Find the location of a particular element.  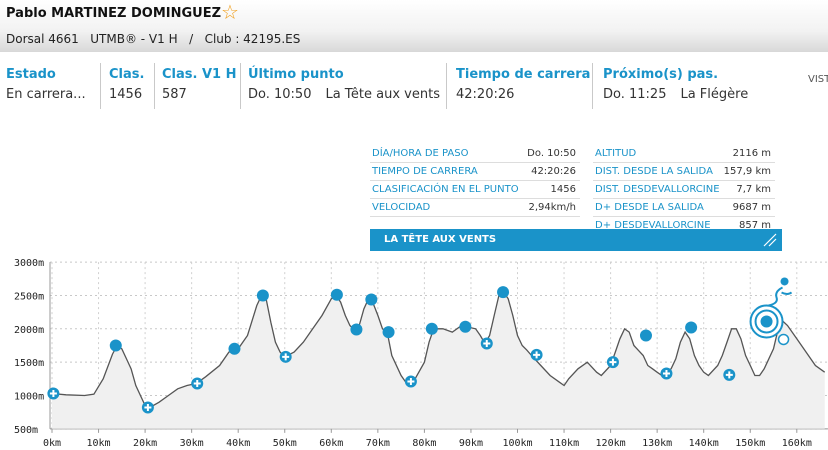

x-tick-label: 90km is located at coordinates (471, 443).